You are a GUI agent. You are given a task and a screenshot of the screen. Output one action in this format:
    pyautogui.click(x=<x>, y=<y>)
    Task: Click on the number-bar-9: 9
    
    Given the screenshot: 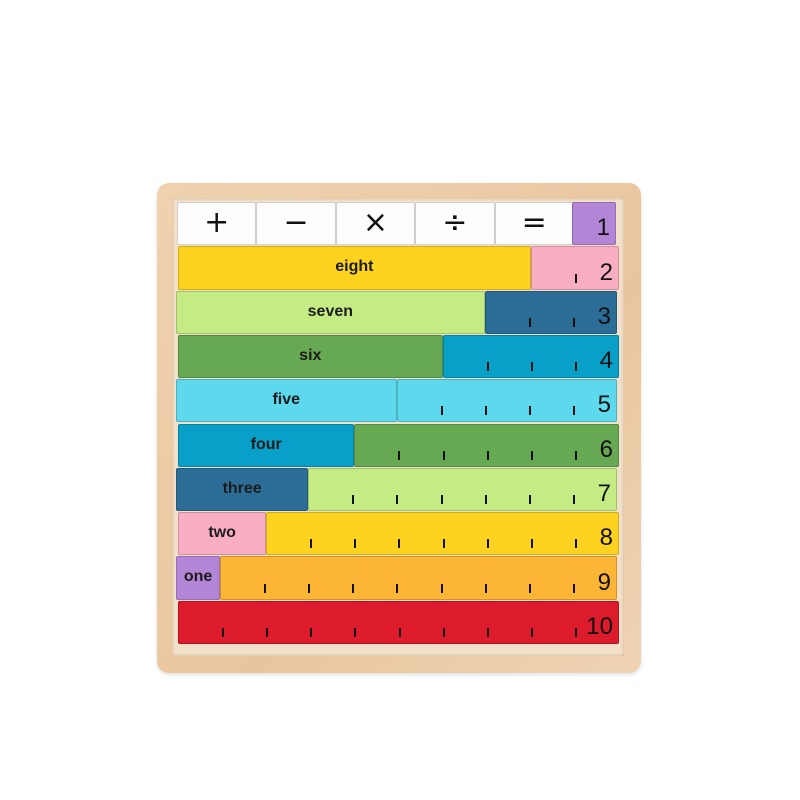 What is the action you would take?
    pyautogui.click(x=418, y=578)
    